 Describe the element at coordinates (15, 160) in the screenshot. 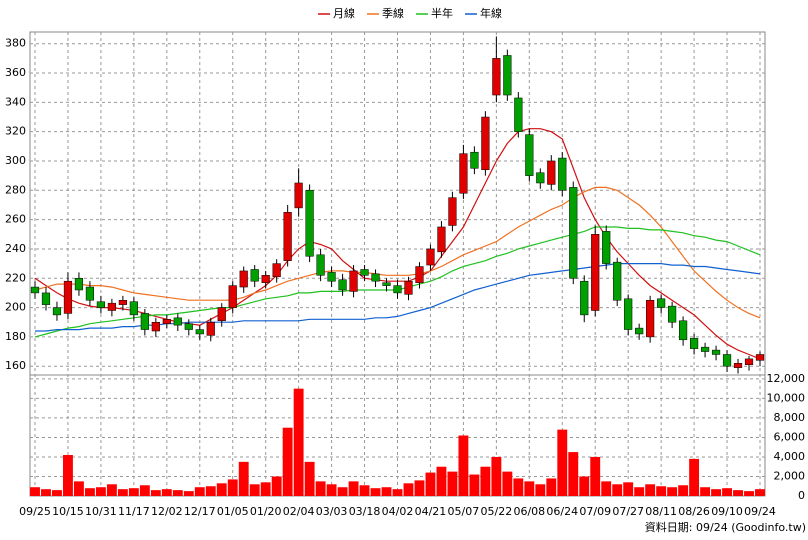

I see `y-tick-label: 300` at that location.